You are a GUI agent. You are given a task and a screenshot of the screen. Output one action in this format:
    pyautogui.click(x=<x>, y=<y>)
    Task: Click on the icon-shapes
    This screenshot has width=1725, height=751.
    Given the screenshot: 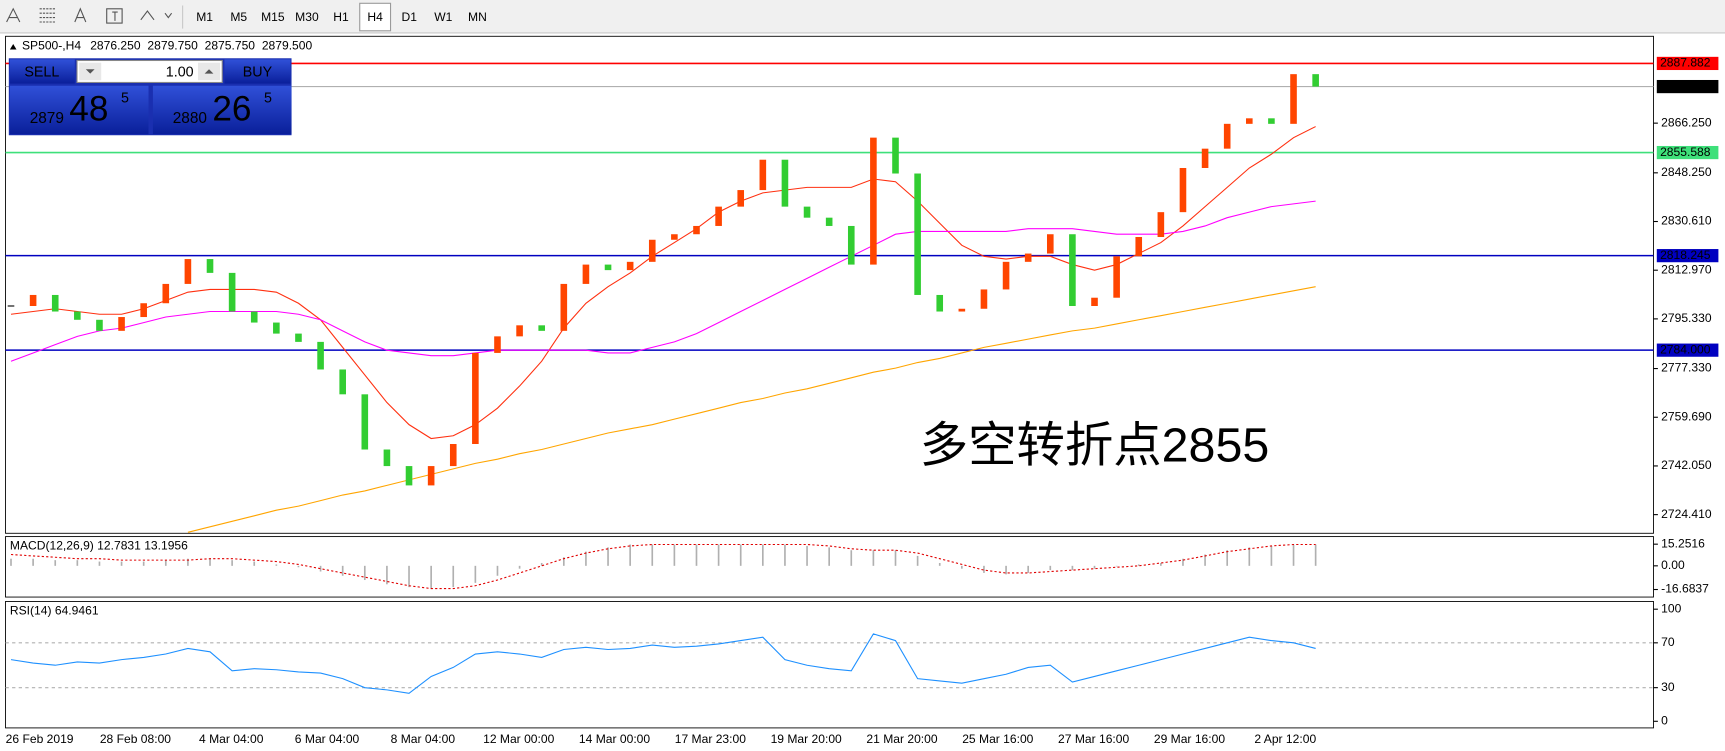 What is the action you would take?
    pyautogui.click(x=156, y=15)
    